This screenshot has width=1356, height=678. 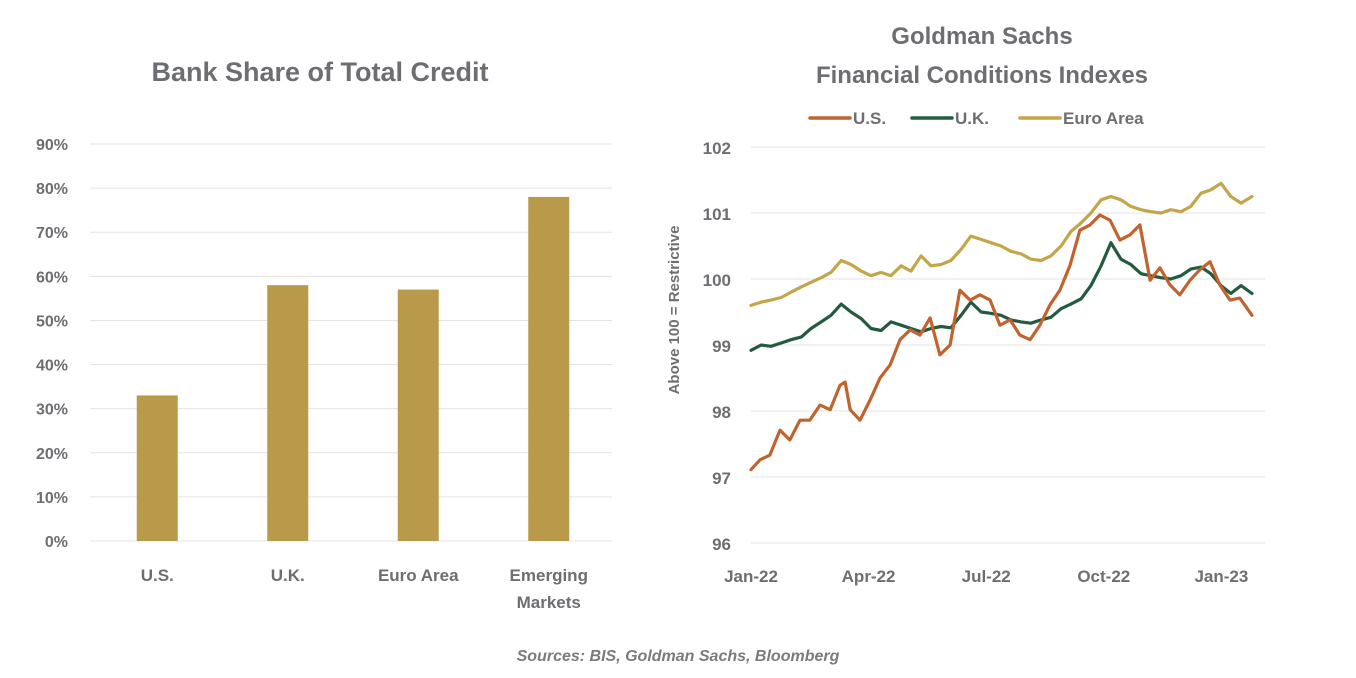 I want to click on line-y-tick-label: 98, so click(x=721, y=412).